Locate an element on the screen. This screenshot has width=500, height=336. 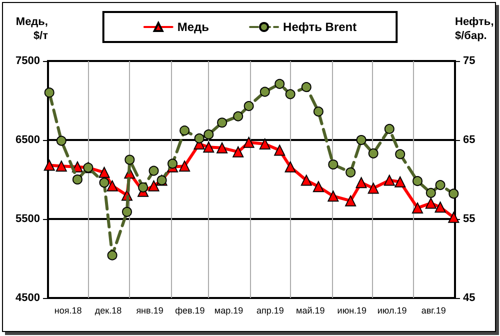
y-tick-label: 5500 is located at coordinates (28, 219).